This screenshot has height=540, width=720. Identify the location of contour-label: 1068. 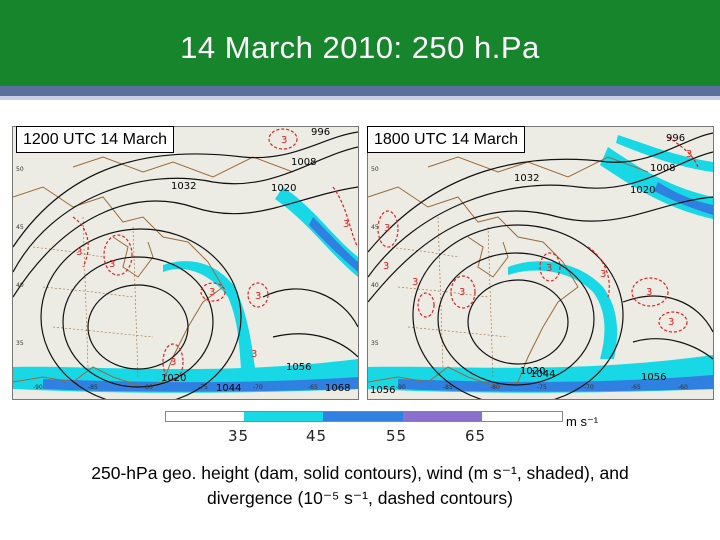
(337, 388).